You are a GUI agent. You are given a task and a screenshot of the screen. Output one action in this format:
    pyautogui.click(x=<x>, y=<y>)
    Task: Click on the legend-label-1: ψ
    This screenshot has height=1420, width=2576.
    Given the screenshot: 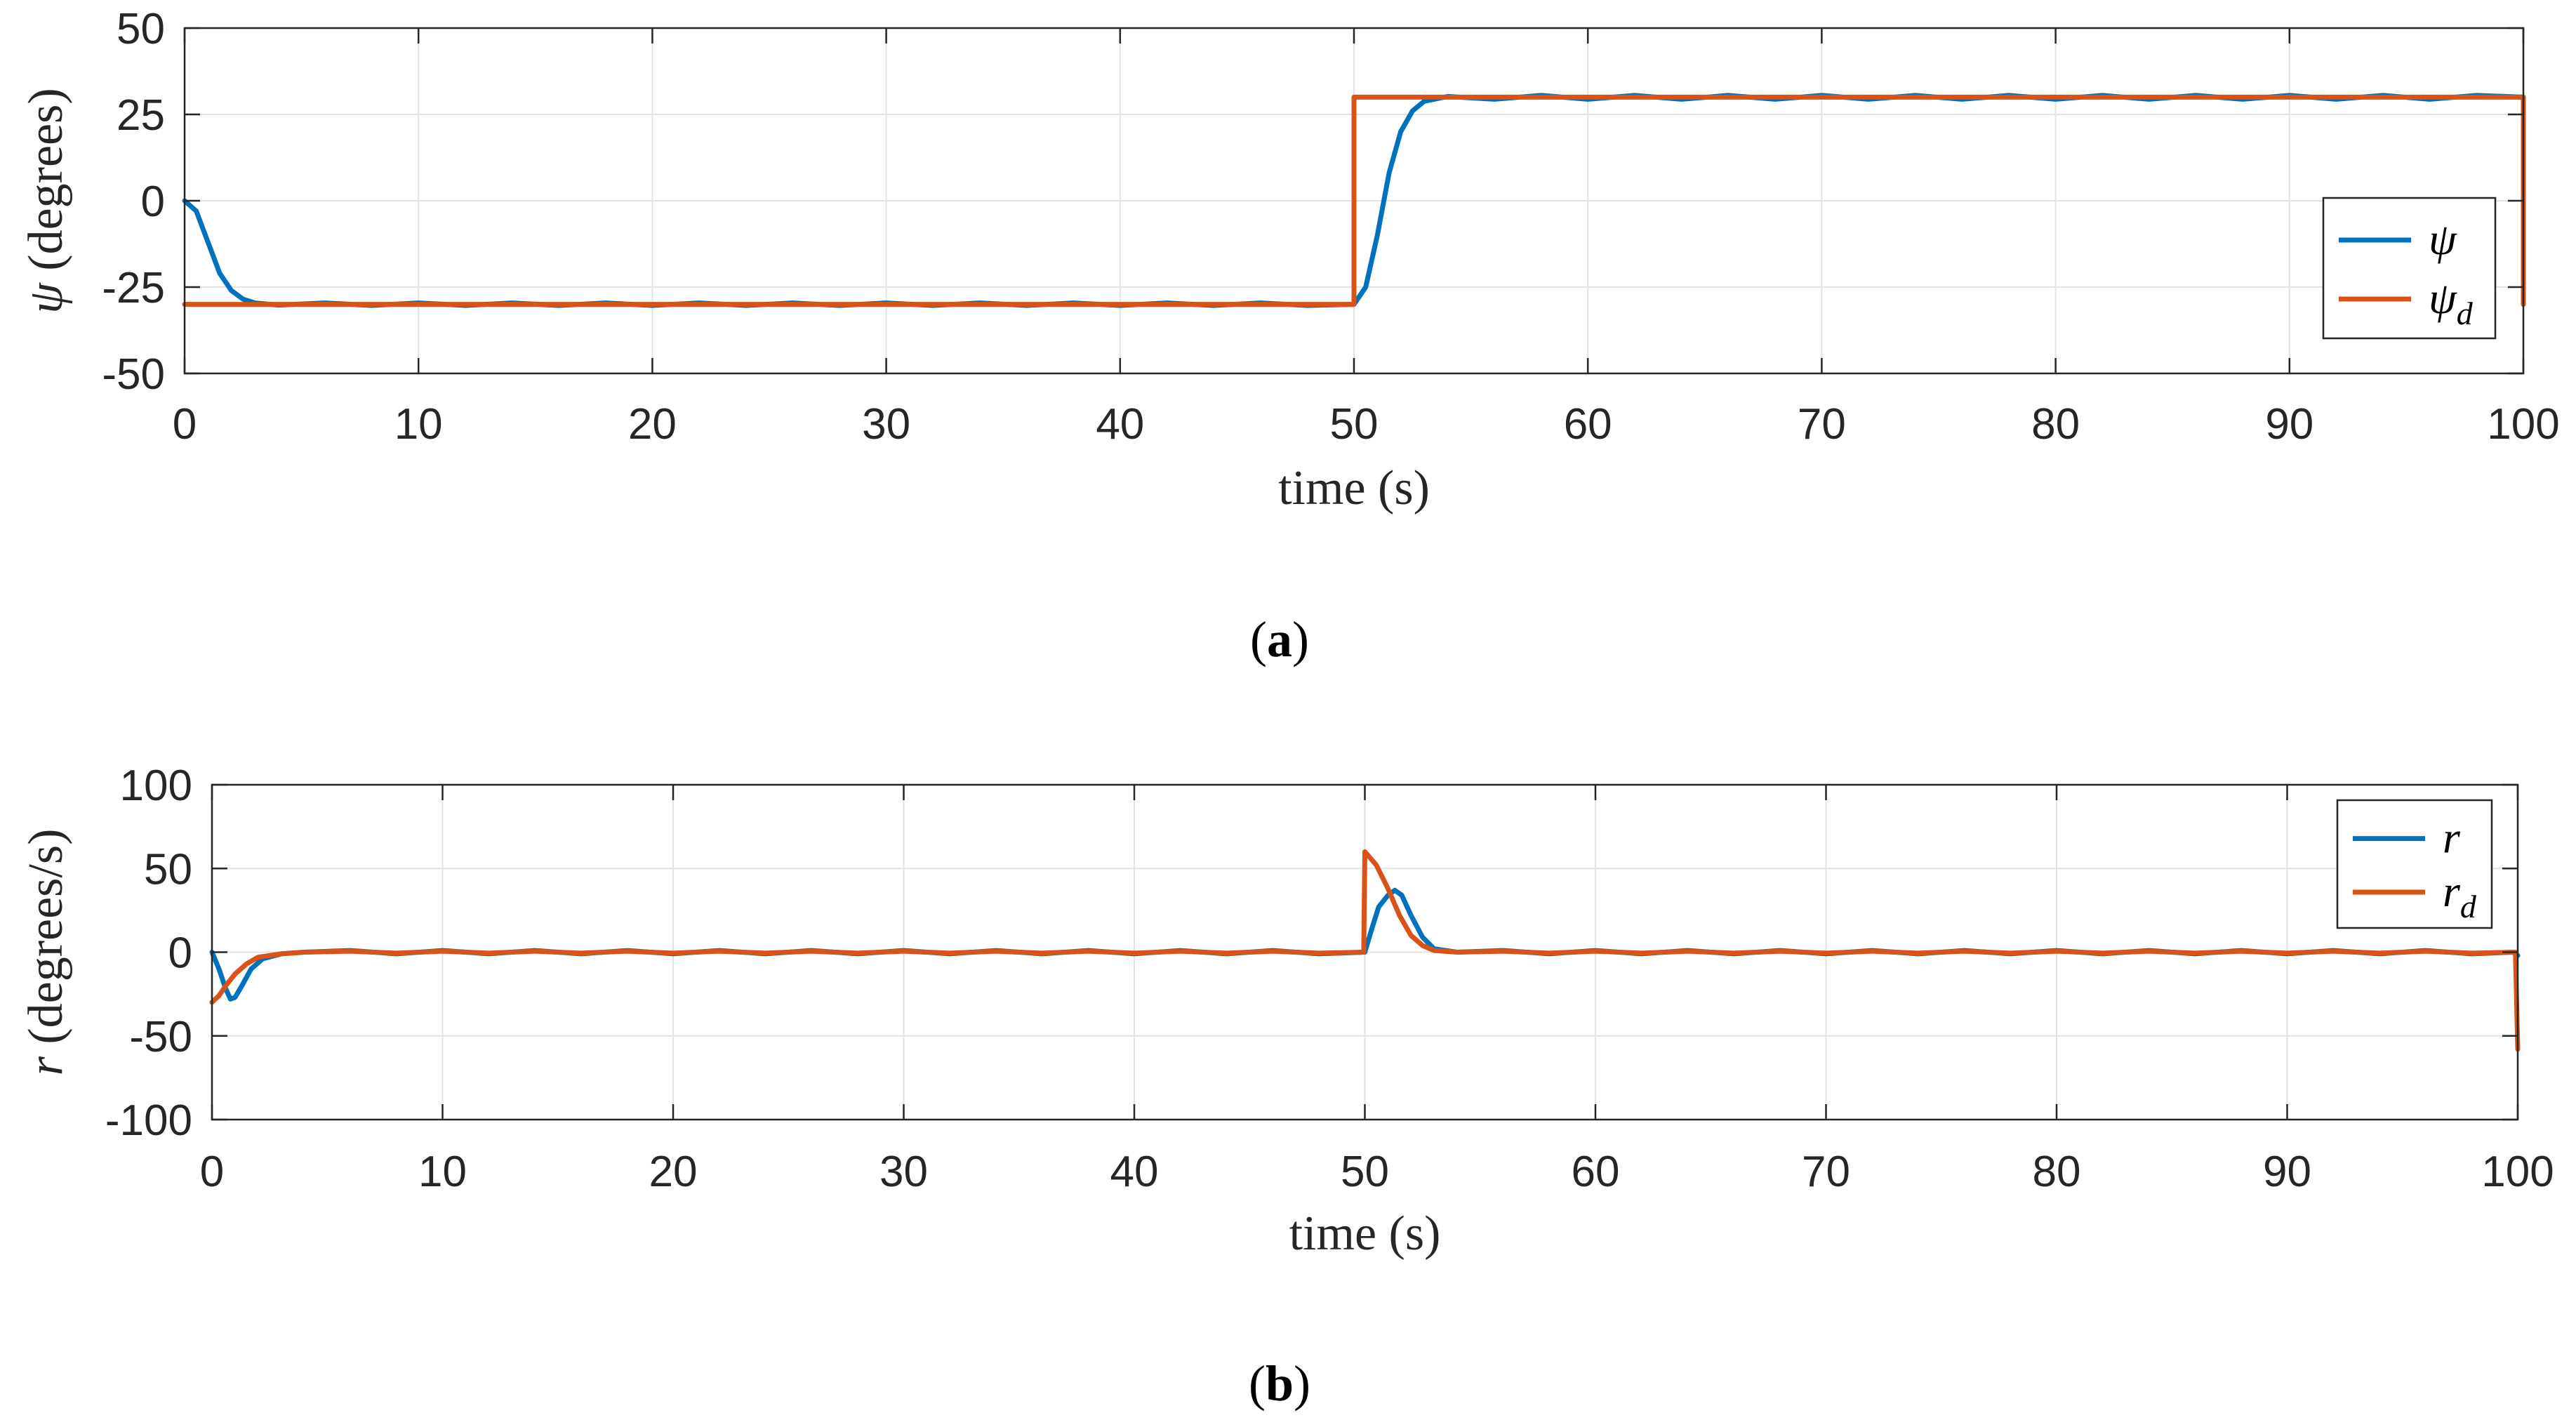 What is the action you would take?
    pyautogui.click(x=2443, y=239)
    